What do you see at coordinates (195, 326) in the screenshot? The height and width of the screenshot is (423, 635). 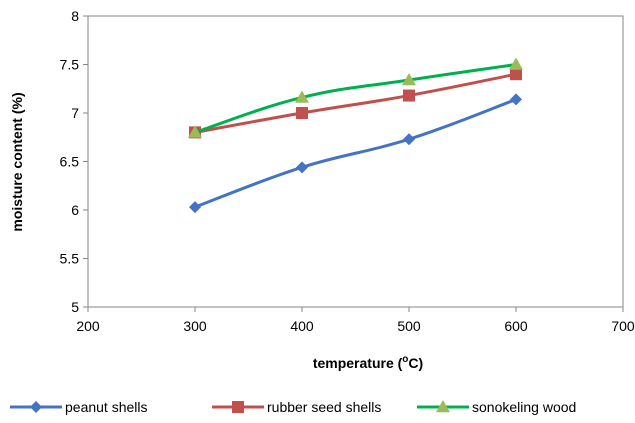 I see `x-tick-label: 300` at bounding box center [195, 326].